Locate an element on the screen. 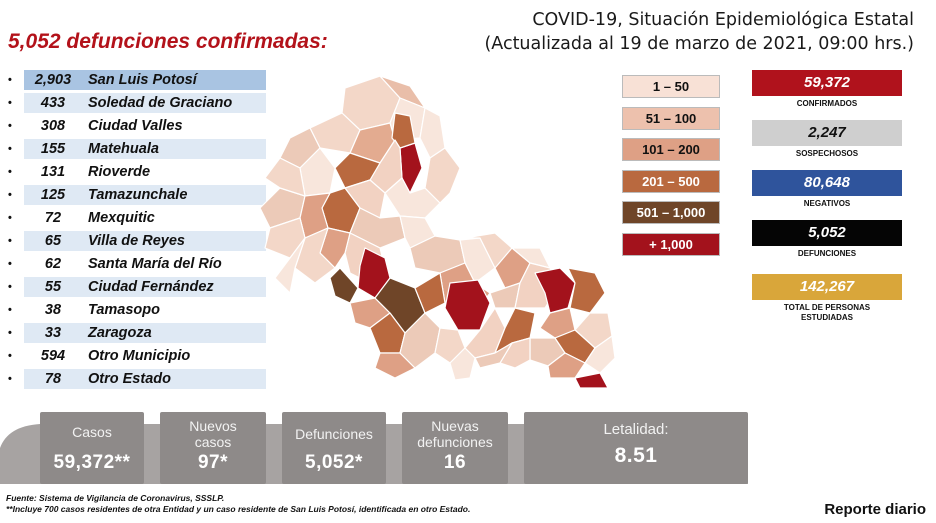  new-cases-value: 97* is located at coordinates (213, 462).